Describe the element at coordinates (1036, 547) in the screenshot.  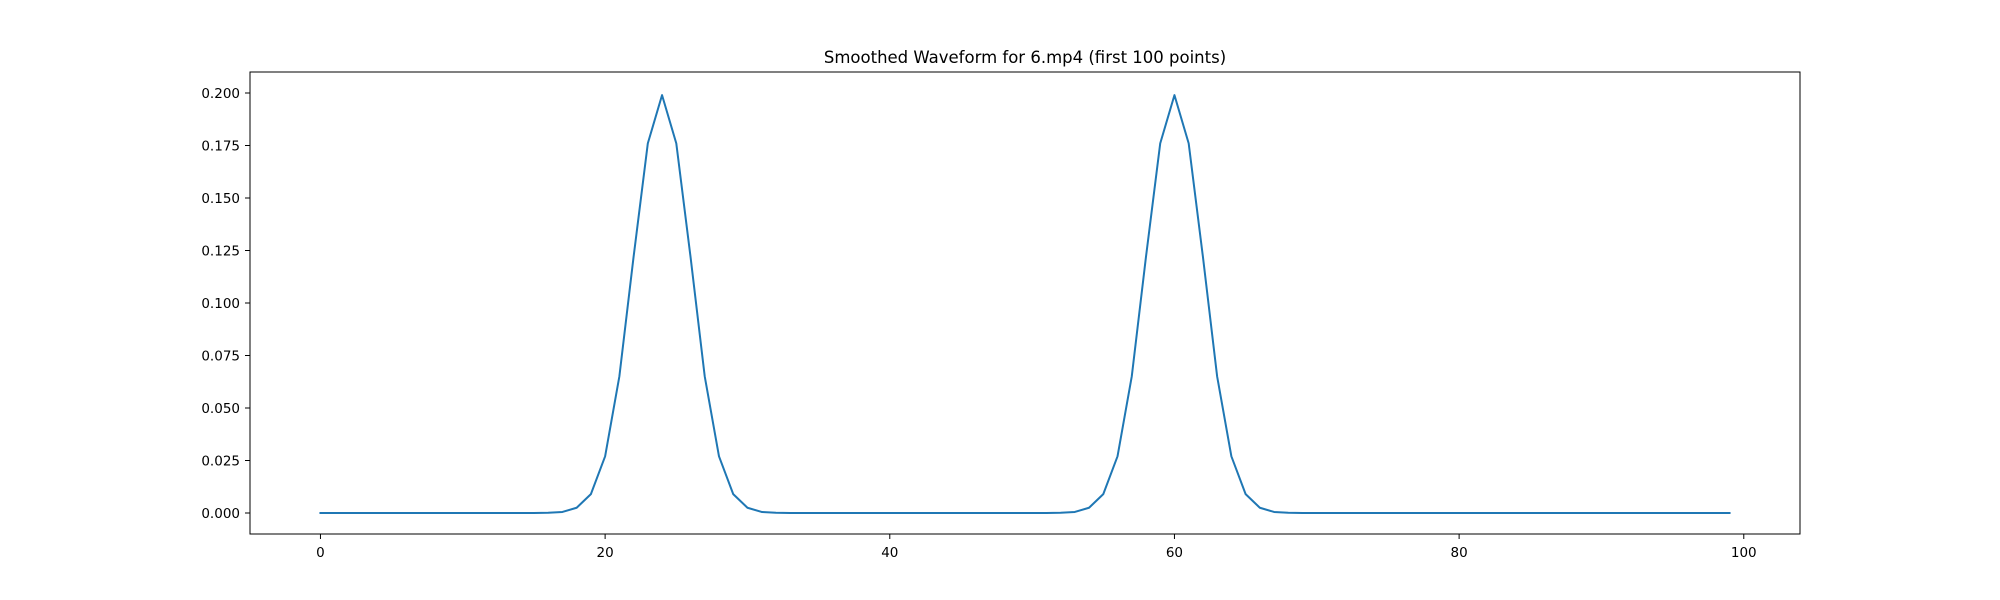
I see `x-axis: 0 20 40 60 80 100` at that location.